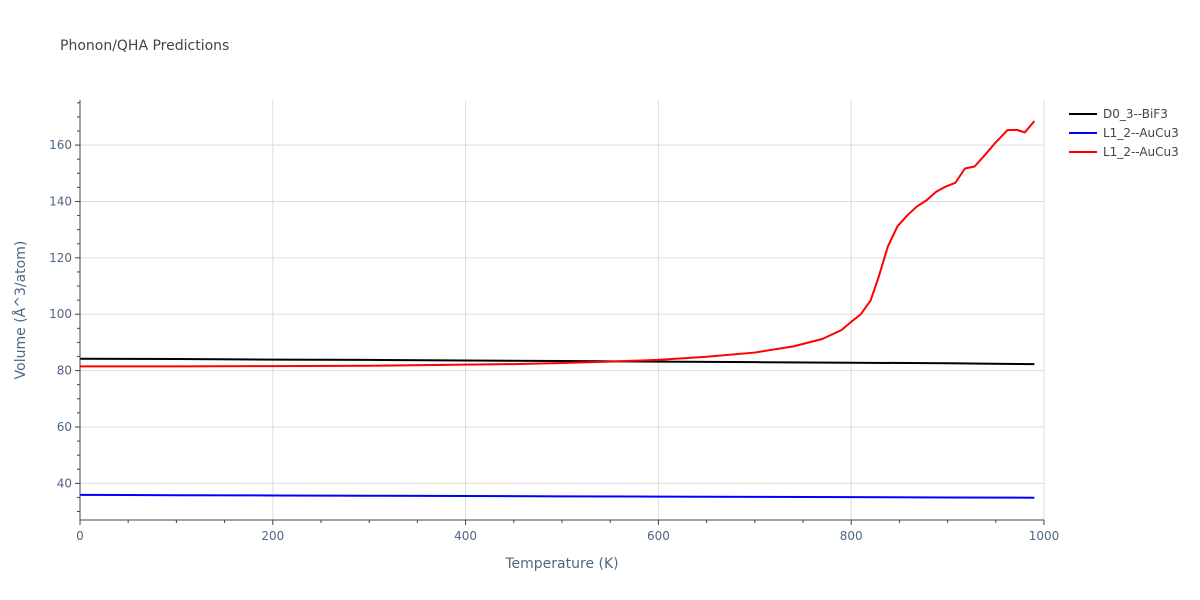 This screenshot has width=1200, height=600. I want to click on legend: D0_3--BiF3 L1_2--AuCu3 L1_2--AuCu3, so click(1124, 133).